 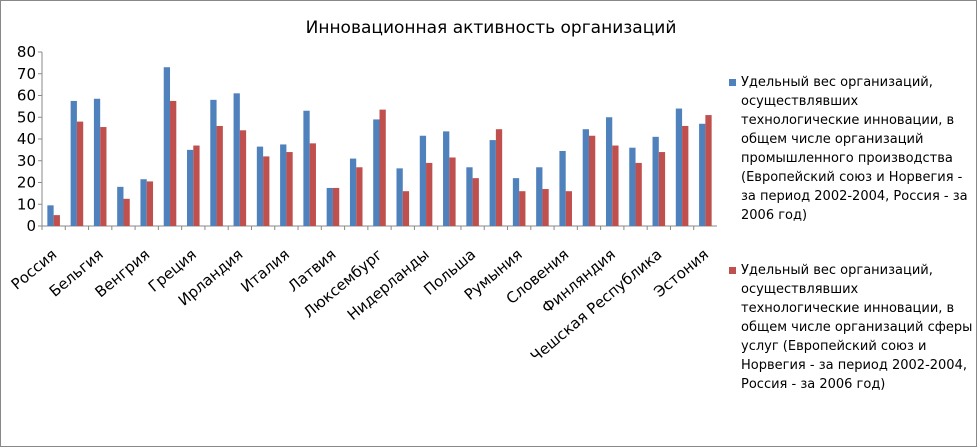 I want to click on x-tick-label: Италия, so click(x=265, y=270).